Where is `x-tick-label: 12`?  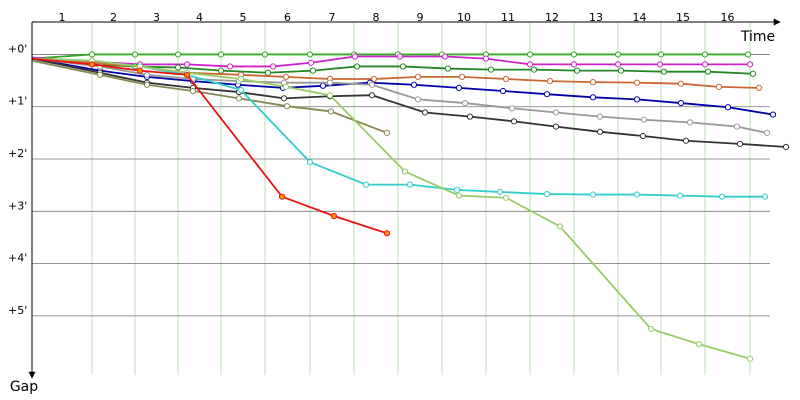
x-tick-label: 12 is located at coordinates (552, 17).